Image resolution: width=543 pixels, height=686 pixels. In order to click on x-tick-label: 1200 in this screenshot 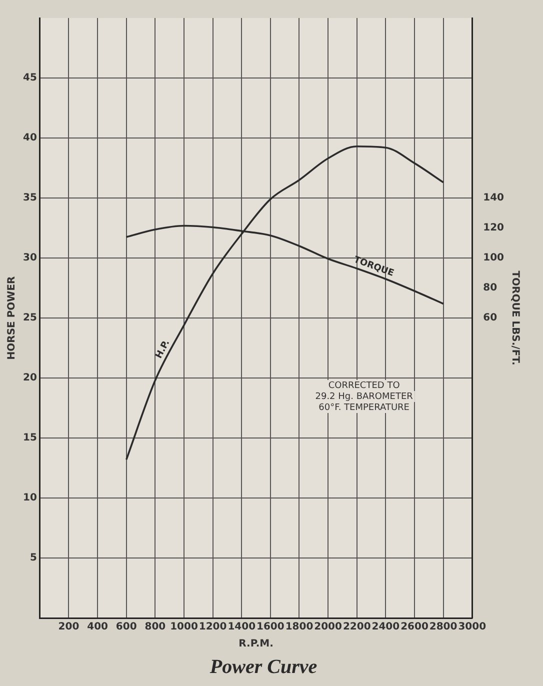, I will do `click(212, 627)`.